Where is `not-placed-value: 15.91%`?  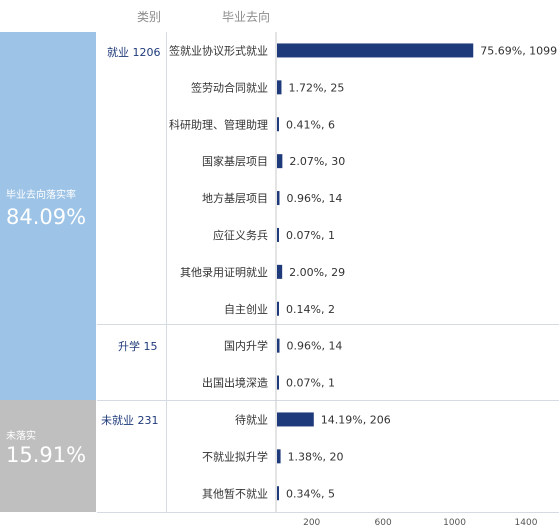 not-placed-value: 15.91% is located at coordinates (46, 455).